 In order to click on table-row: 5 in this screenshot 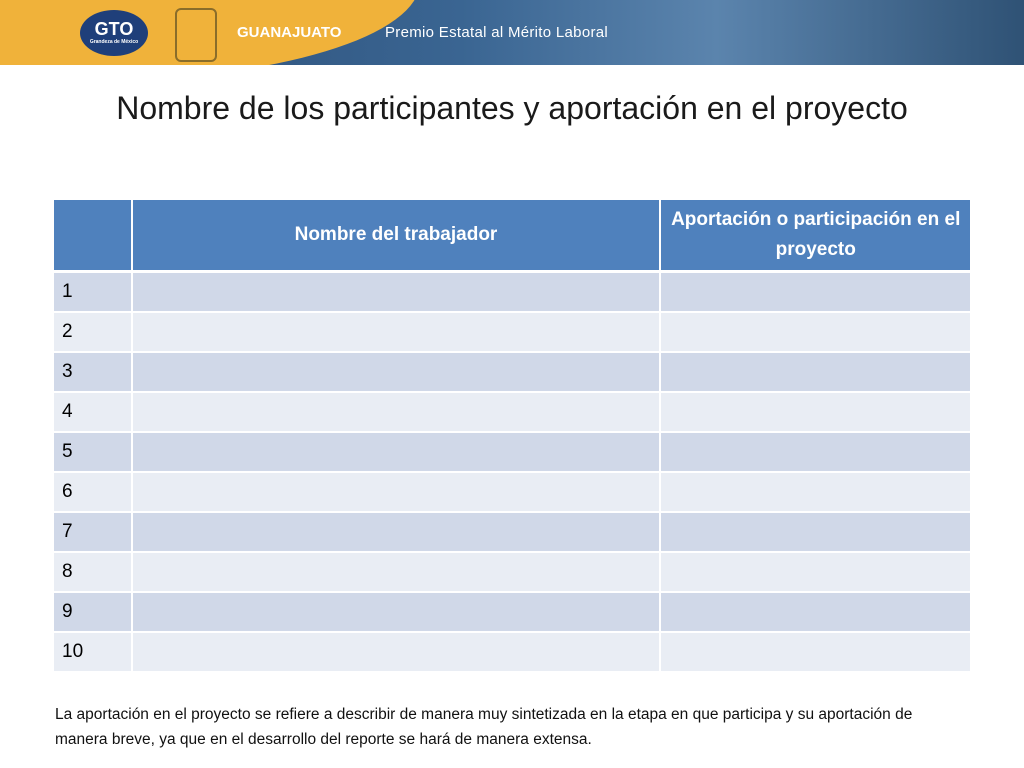, I will do `click(512, 452)`.